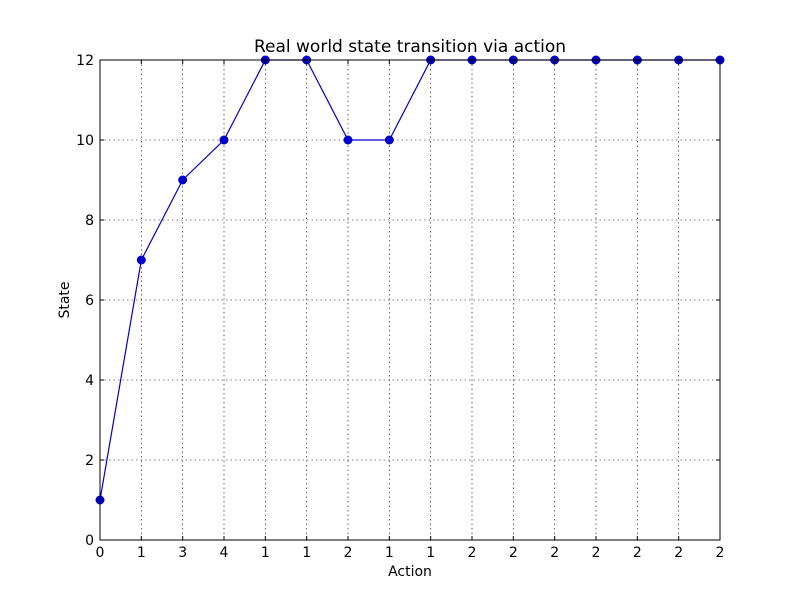 This screenshot has width=800, height=600. What do you see at coordinates (89, 461) in the screenshot?
I see `y-tick-label: 2` at bounding box center [89, 461].